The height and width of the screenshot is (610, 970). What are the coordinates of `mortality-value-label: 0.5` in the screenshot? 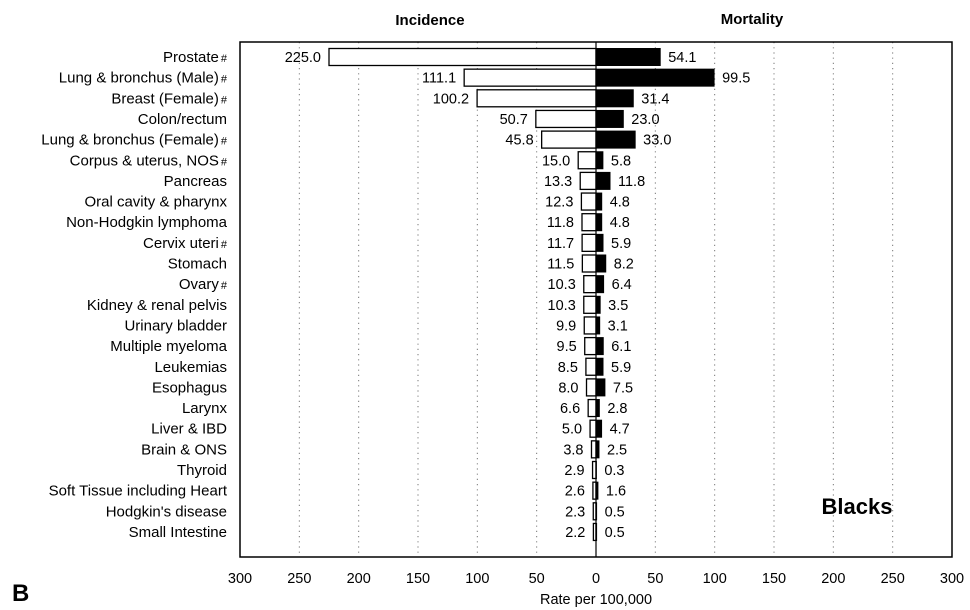 It's located at (615, 512).